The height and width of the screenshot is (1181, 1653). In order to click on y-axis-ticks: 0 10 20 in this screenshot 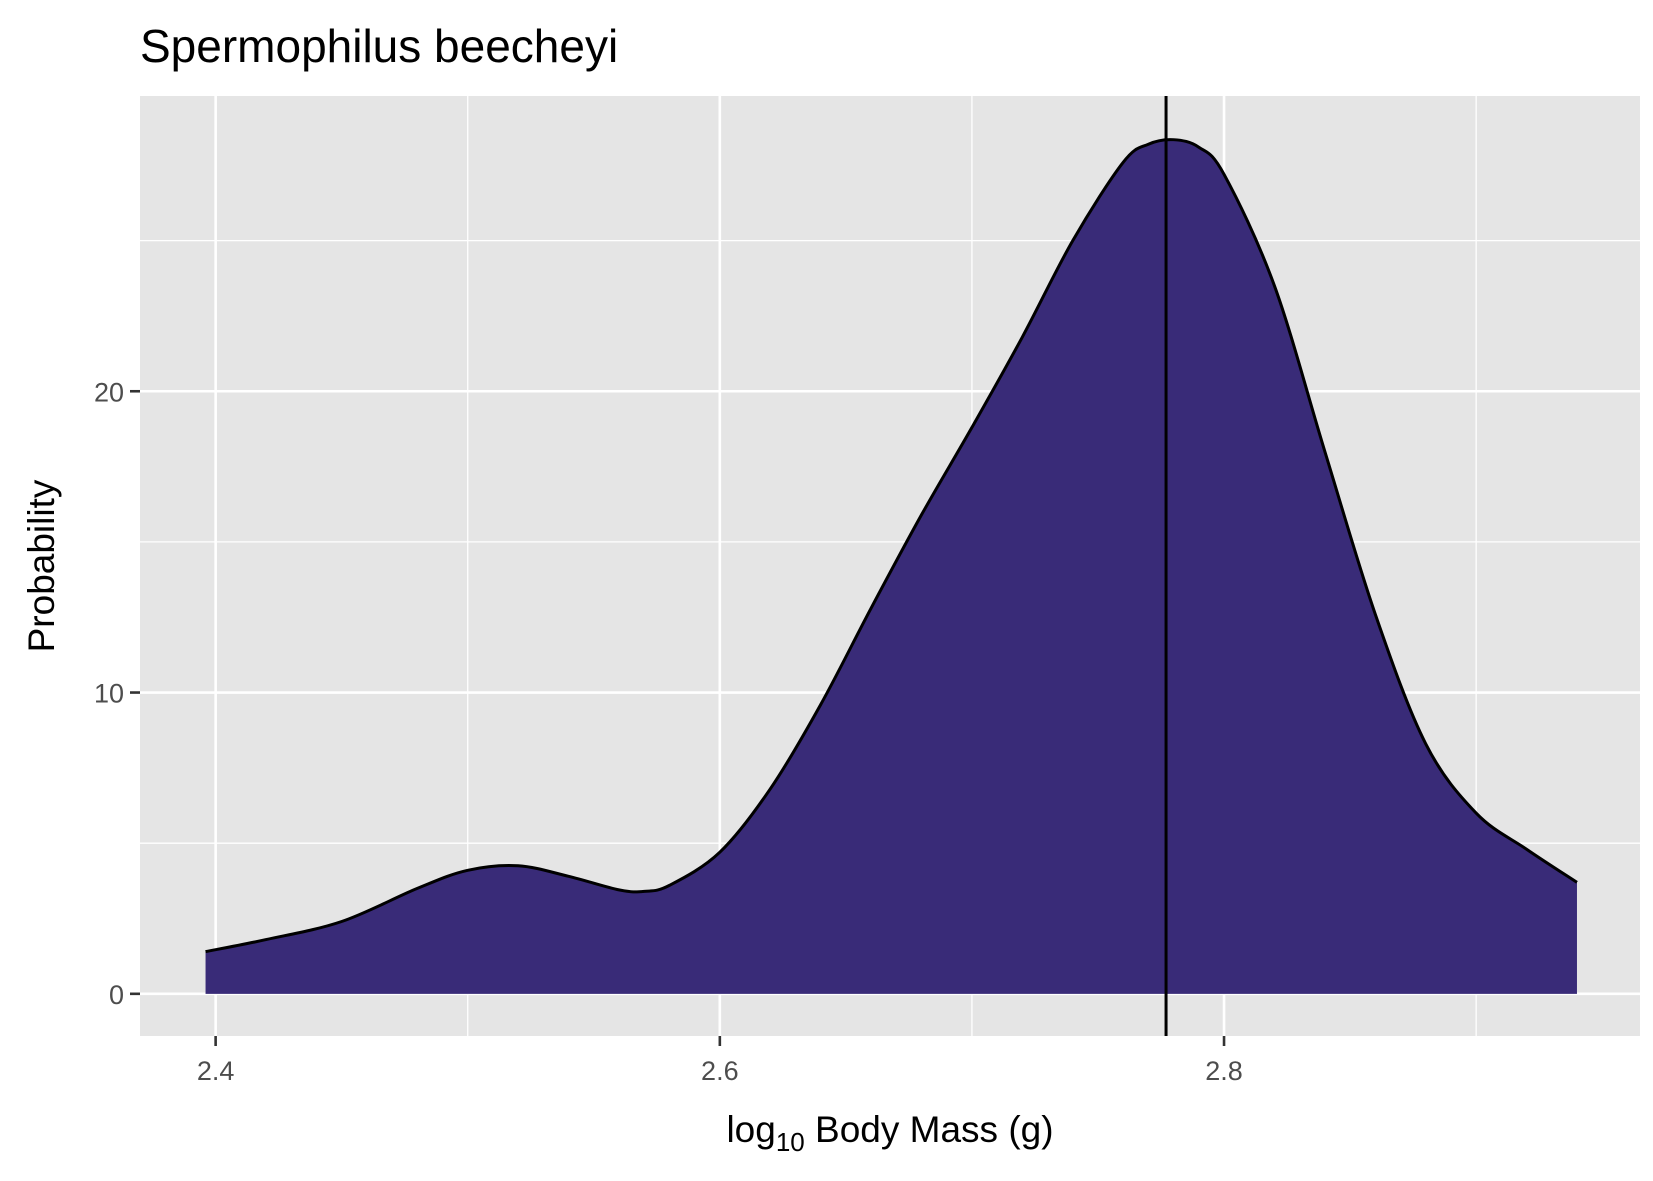, I will do `click(117, 693)`.